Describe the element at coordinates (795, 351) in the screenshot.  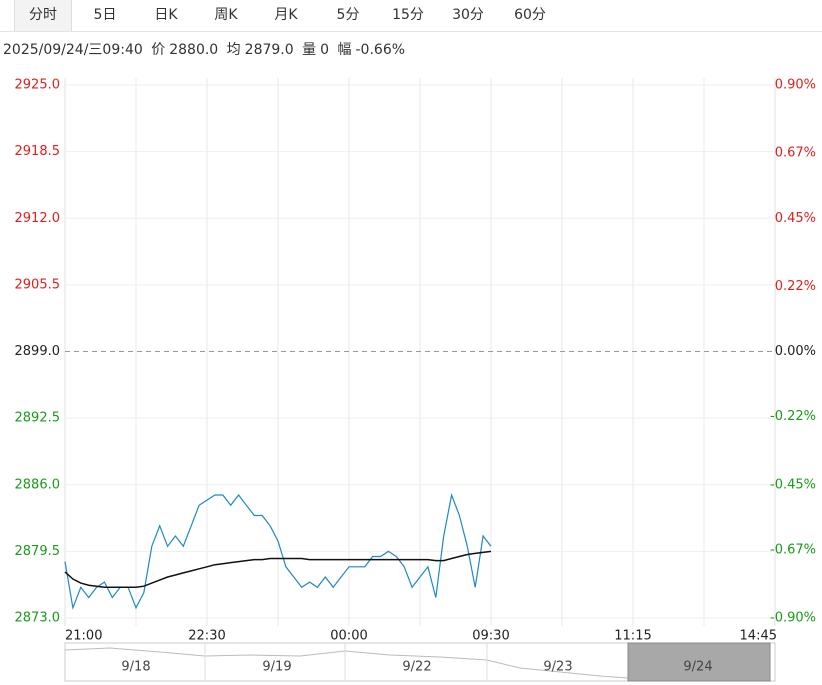
I see `y2-tick-label: 0.00%` at that location.